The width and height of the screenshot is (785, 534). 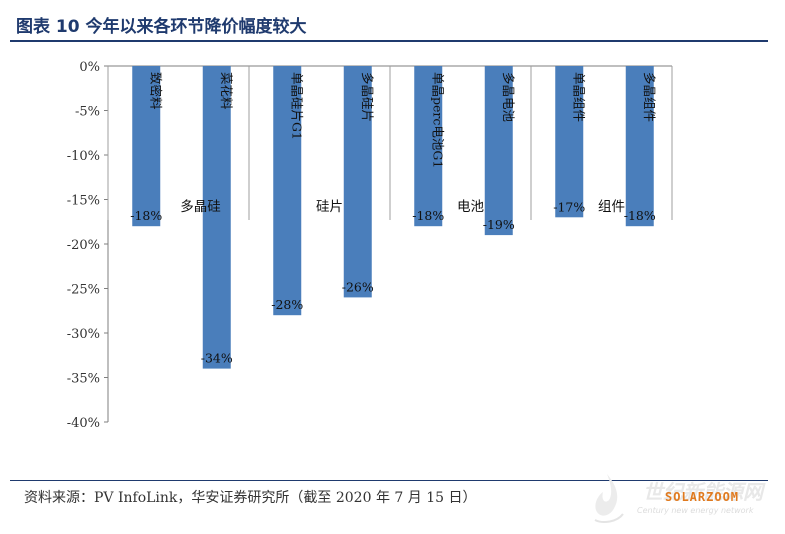 What do you see at coordinates (649, 97) in the screenshot?
I see `category-label: 多晶组件` at bounding box center [649, 97].